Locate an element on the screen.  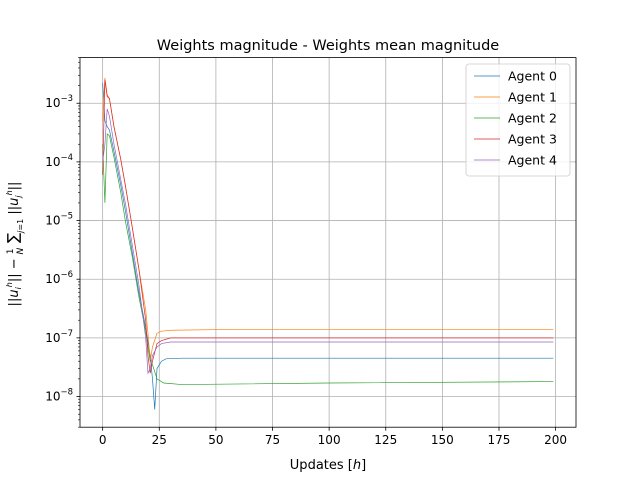
legend-label: Agent 3 is located at coordinates (532, 139).